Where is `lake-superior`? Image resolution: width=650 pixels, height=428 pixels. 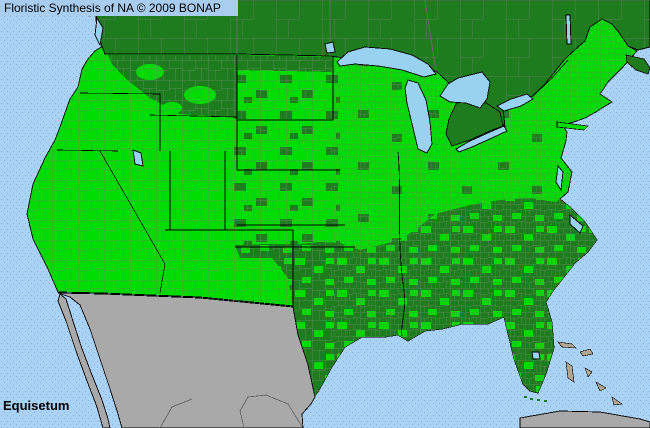 lake-superior is located at coordinates (386, 62).